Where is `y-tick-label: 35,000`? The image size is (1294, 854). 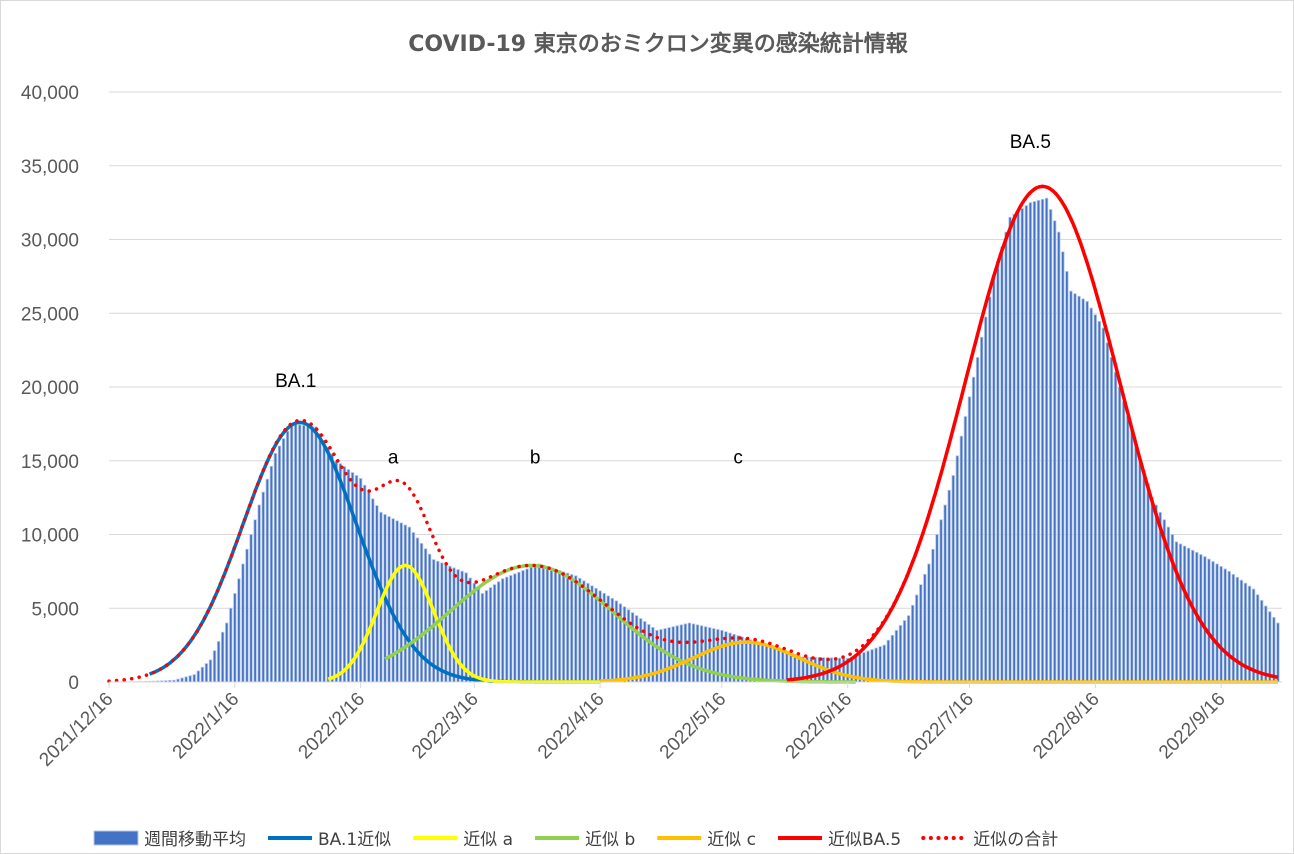
y-tick-label: 35,000 is located at coordinates (50, 167).